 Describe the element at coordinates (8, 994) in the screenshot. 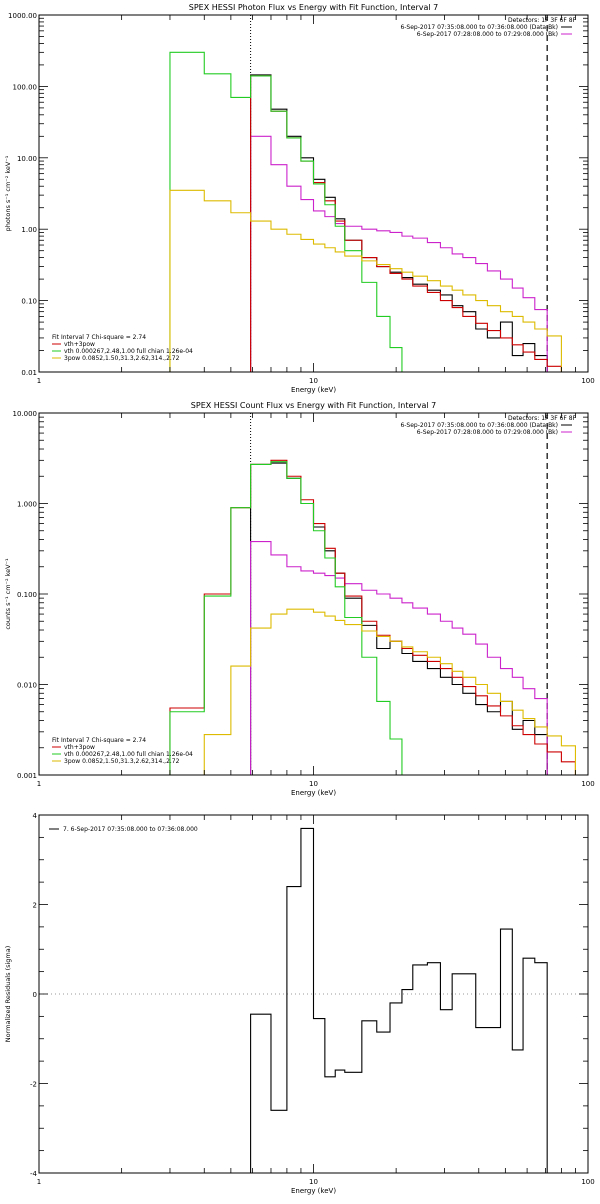

I see `y-axis-label: Normalized Residuals (sigma)` at that location.